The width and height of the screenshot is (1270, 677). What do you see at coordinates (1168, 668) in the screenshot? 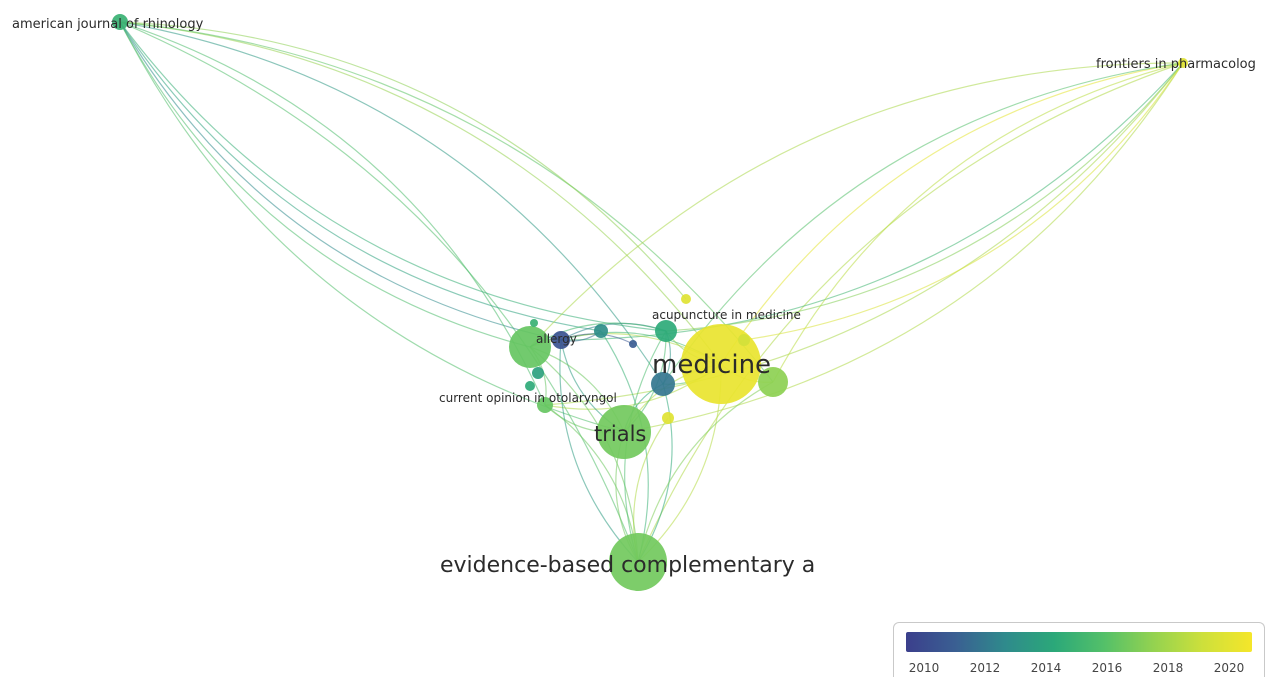
I see `legend-tick: 2018` at bounding box center [1168, 668].